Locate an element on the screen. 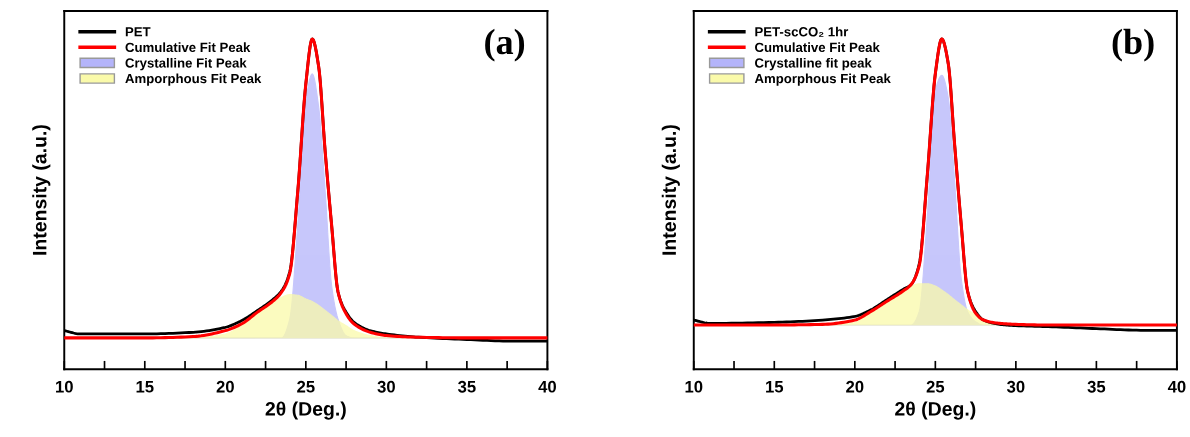 Image resolution: width=1190 pixels, height=437 pixels. annotation: (b) is located at coordinates (1133, 45).